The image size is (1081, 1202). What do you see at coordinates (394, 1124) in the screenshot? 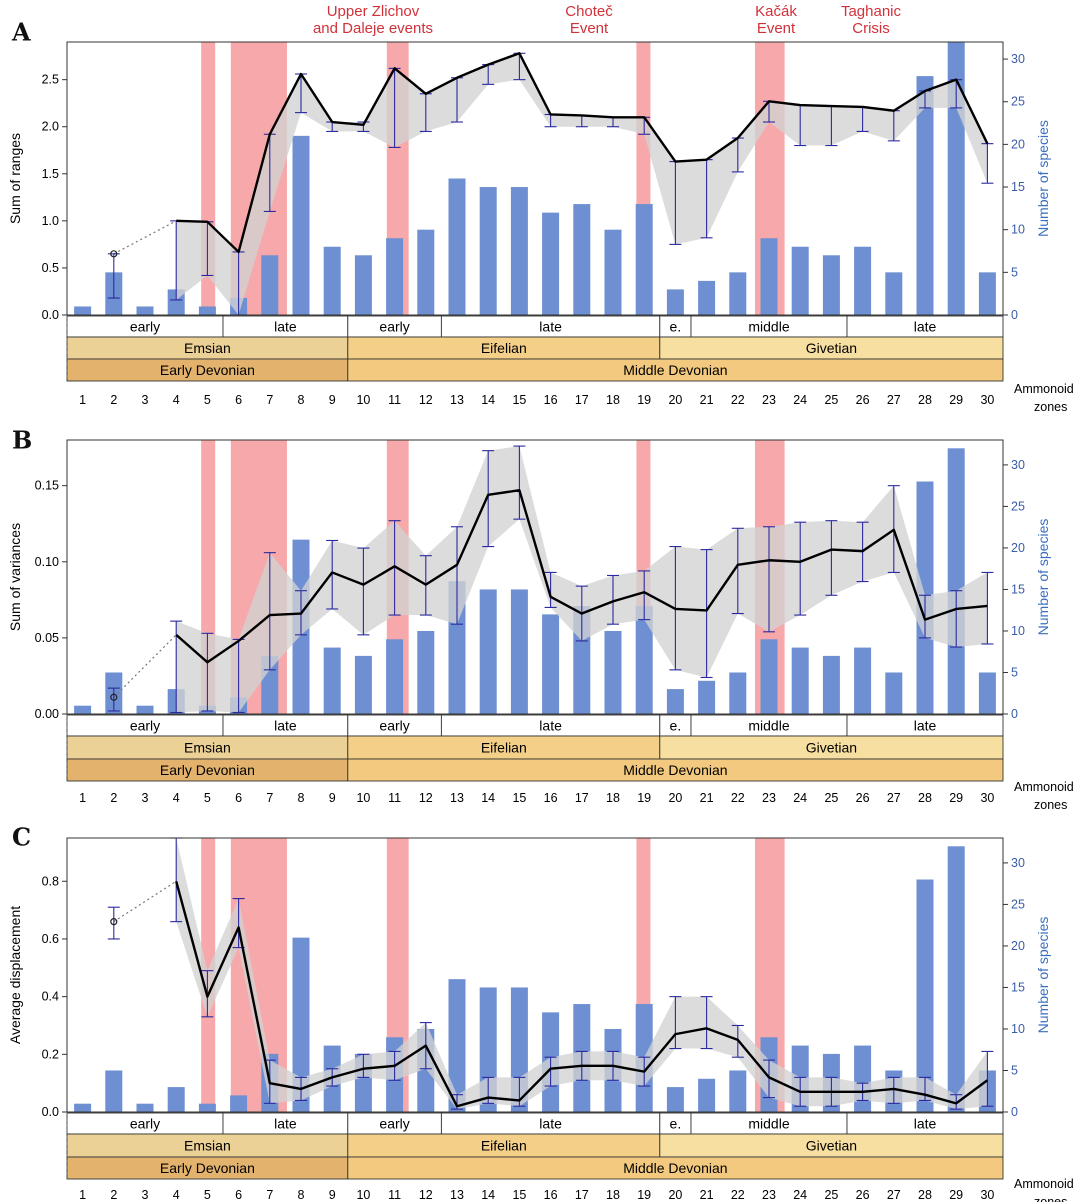
I see `substage-label: early` at bounding box center [394, 1124].